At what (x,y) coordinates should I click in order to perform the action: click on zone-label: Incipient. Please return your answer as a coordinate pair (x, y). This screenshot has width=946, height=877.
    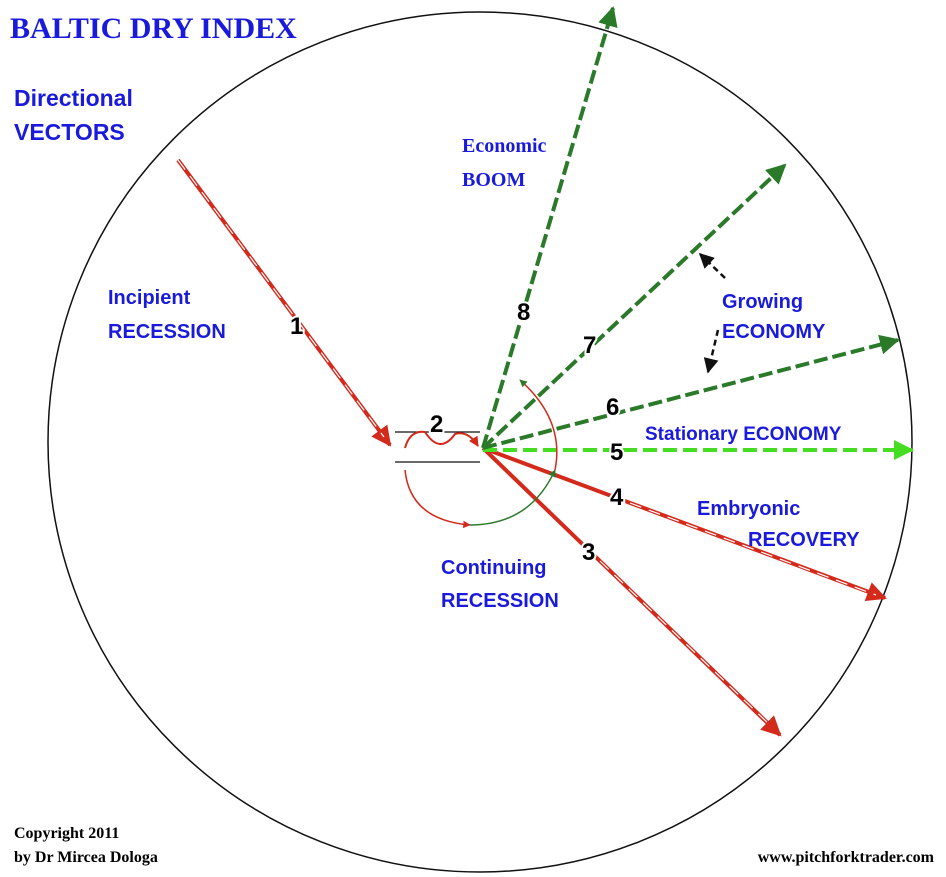
    Looking at the image, I should click on (149, 298).